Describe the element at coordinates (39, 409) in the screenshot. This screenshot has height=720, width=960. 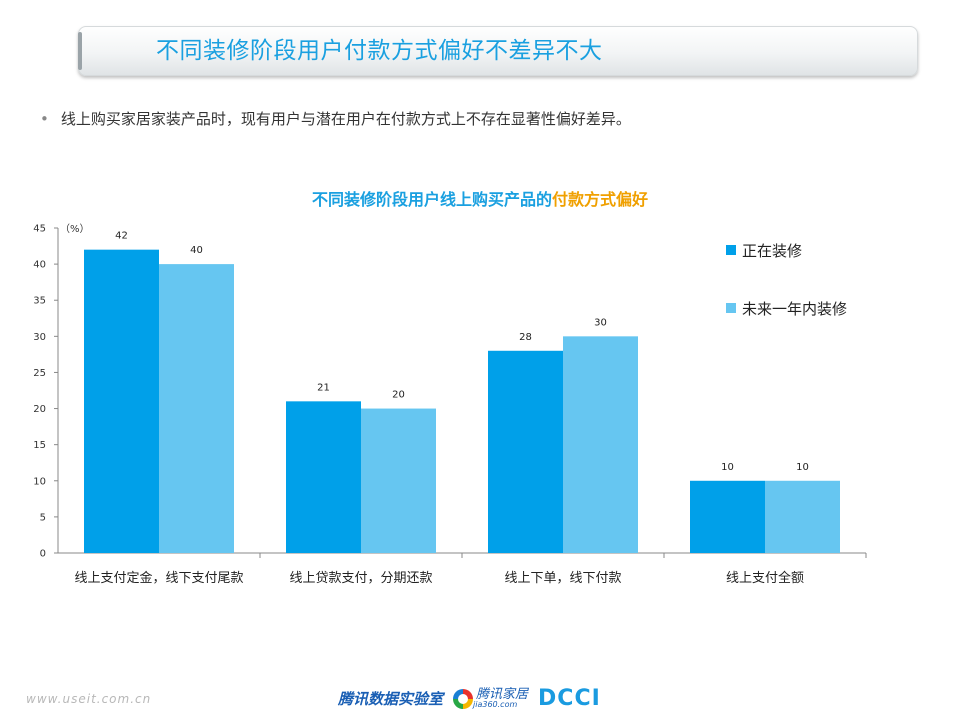
I see `y-tick-label: 20` at that location.